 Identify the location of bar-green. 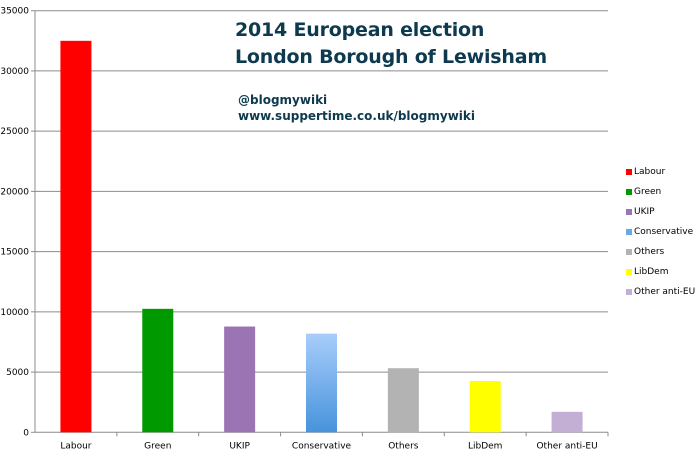
(158, 370).